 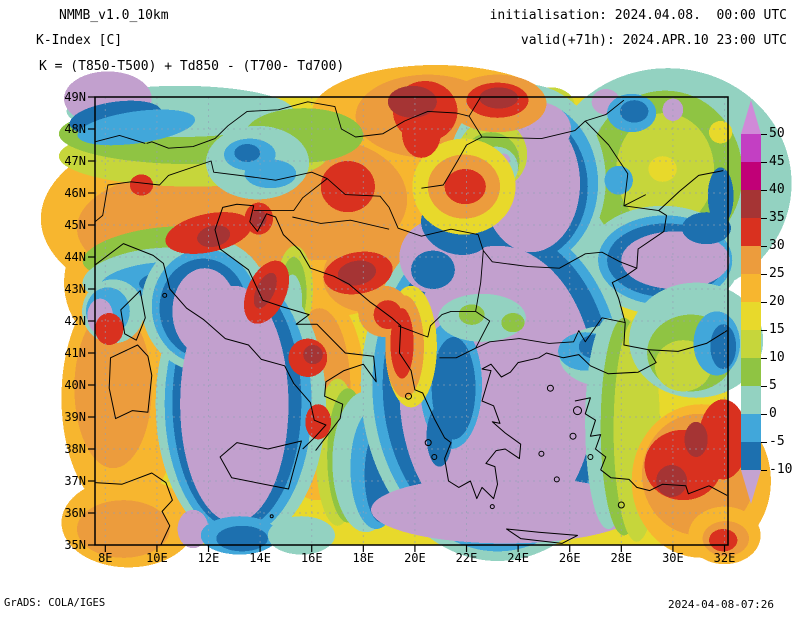 What do you see at coordinates (79, 40) in the screenshot?
I see `product-title: K-Index [C]` at bounding box center [79, 40].